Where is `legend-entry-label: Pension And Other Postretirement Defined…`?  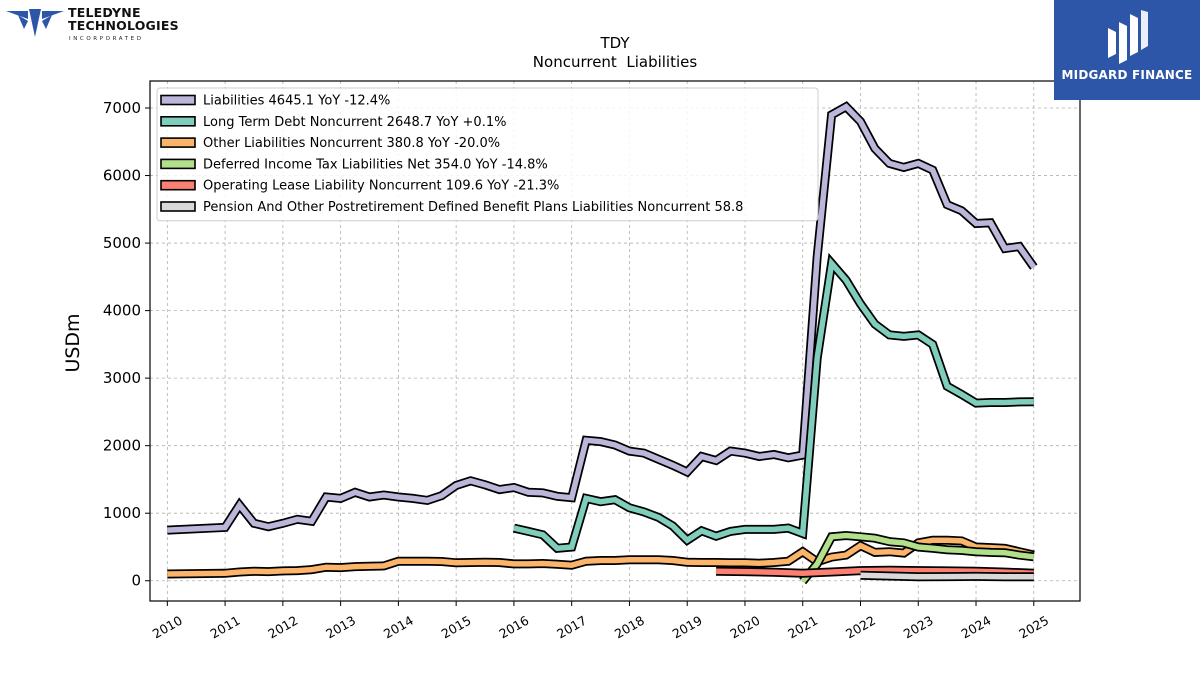
legend-entry-label: Pension And Other Postretirement Defined… is located at coordinates (473, 207).